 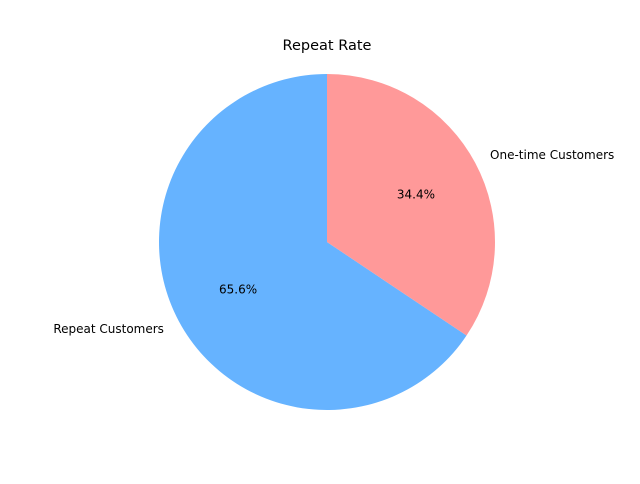 What do you see at coordinates (108, 329) in the screenshot?
I see `slice-category-label: Repeat Customers` at bounding box center [108, 329].